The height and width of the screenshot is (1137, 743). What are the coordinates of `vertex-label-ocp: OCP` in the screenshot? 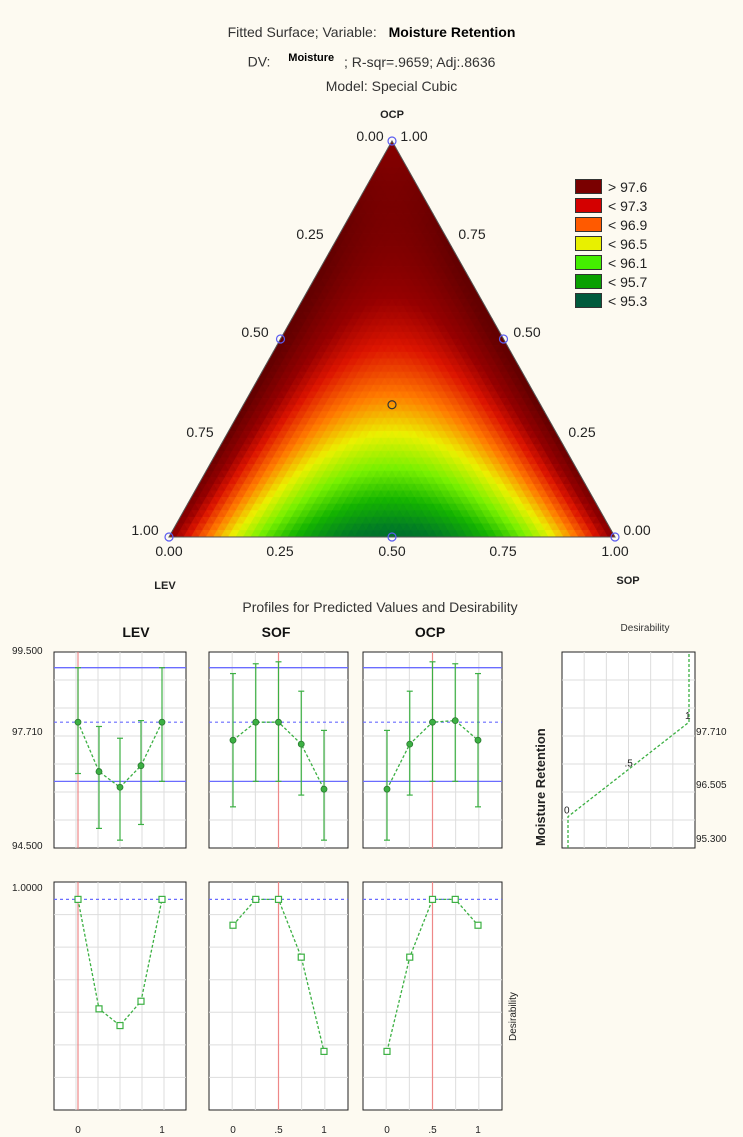 It's located at (392, 115).